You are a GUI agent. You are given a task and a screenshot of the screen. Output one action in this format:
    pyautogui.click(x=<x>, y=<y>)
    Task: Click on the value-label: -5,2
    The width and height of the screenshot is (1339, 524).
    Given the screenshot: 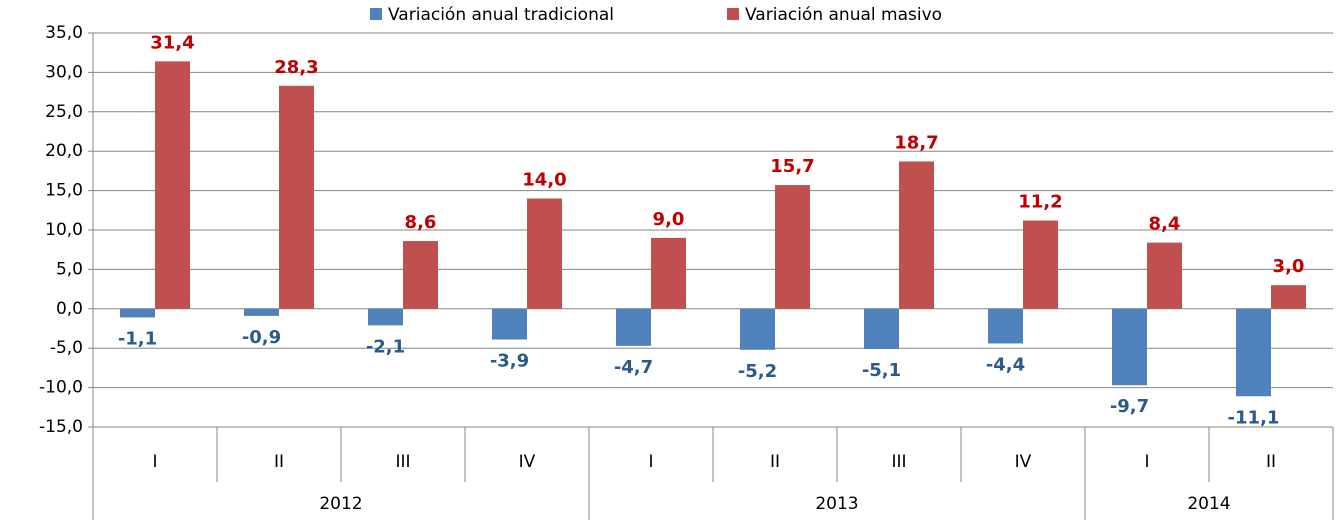 What is the action you would take?
    pyautogui.click(x=757, y=371)
    